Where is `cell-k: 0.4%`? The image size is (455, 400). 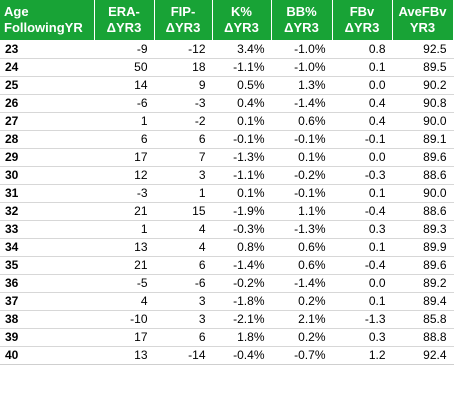
cell-k: 0.4% is located at coordinates (242, 103).